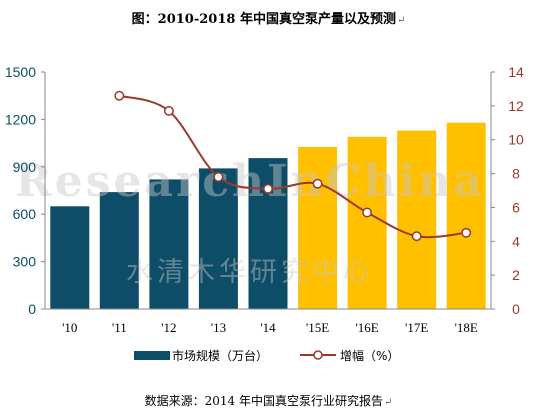 The height and width of the screenshot is (415, 537). I want to click on watermark-chinese: 水清木华研究中心, so click(250, 272).